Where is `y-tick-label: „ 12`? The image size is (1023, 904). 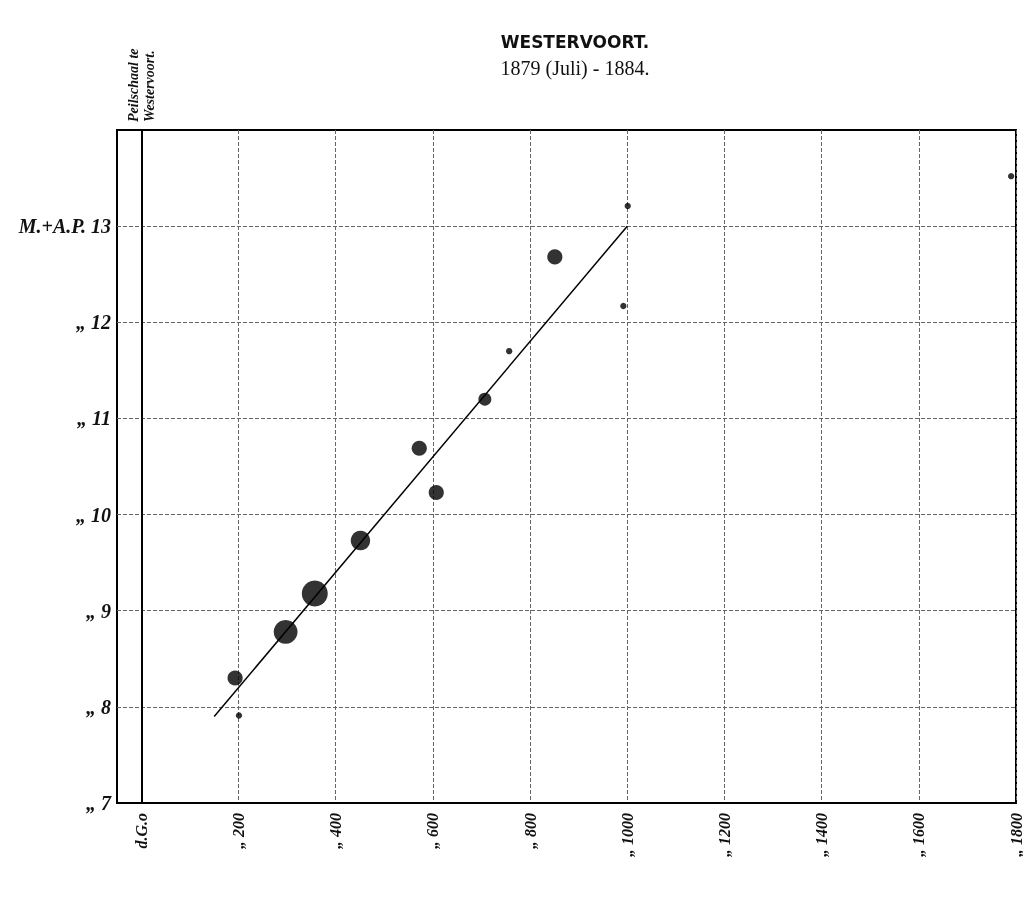 y-tick-label: „ 12 is located at coordinates (93, 322).